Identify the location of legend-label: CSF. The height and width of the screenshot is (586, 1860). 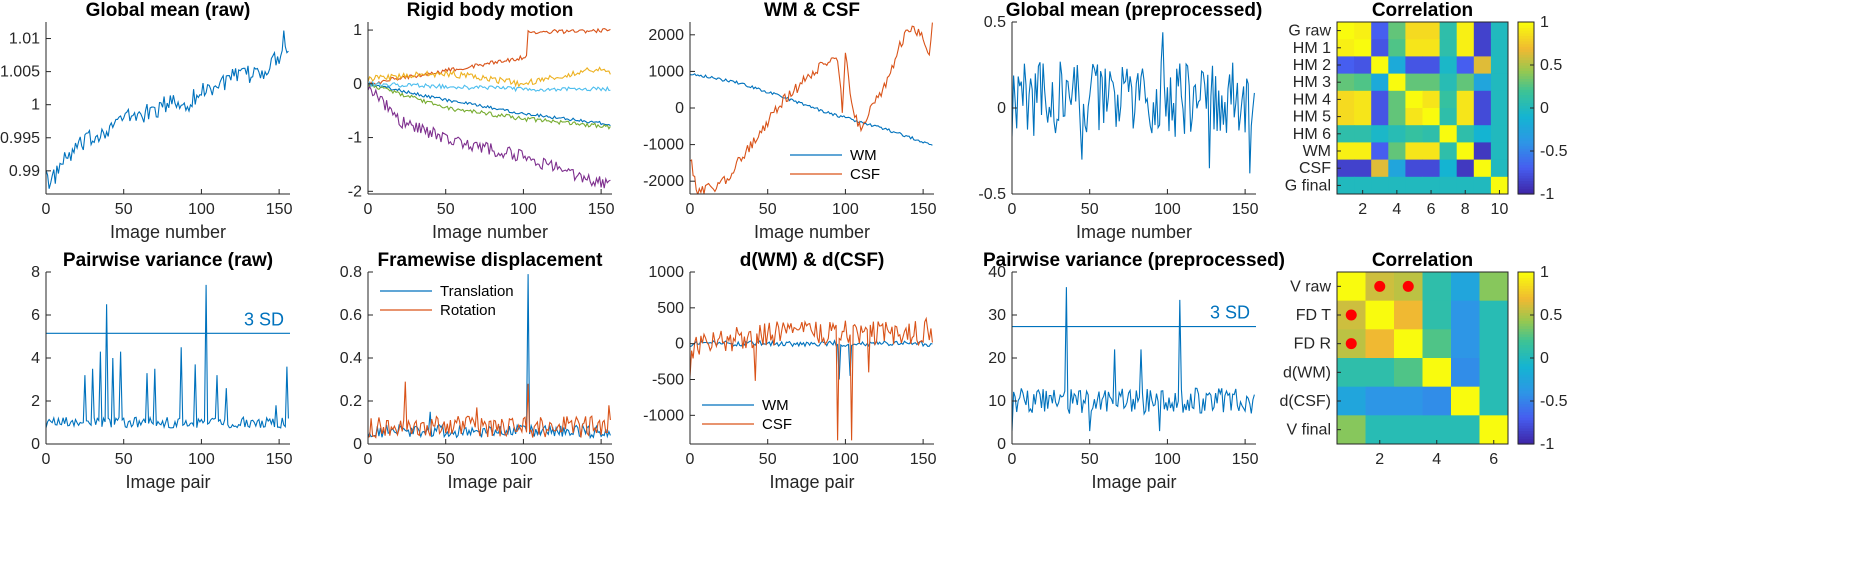
(777, 424).